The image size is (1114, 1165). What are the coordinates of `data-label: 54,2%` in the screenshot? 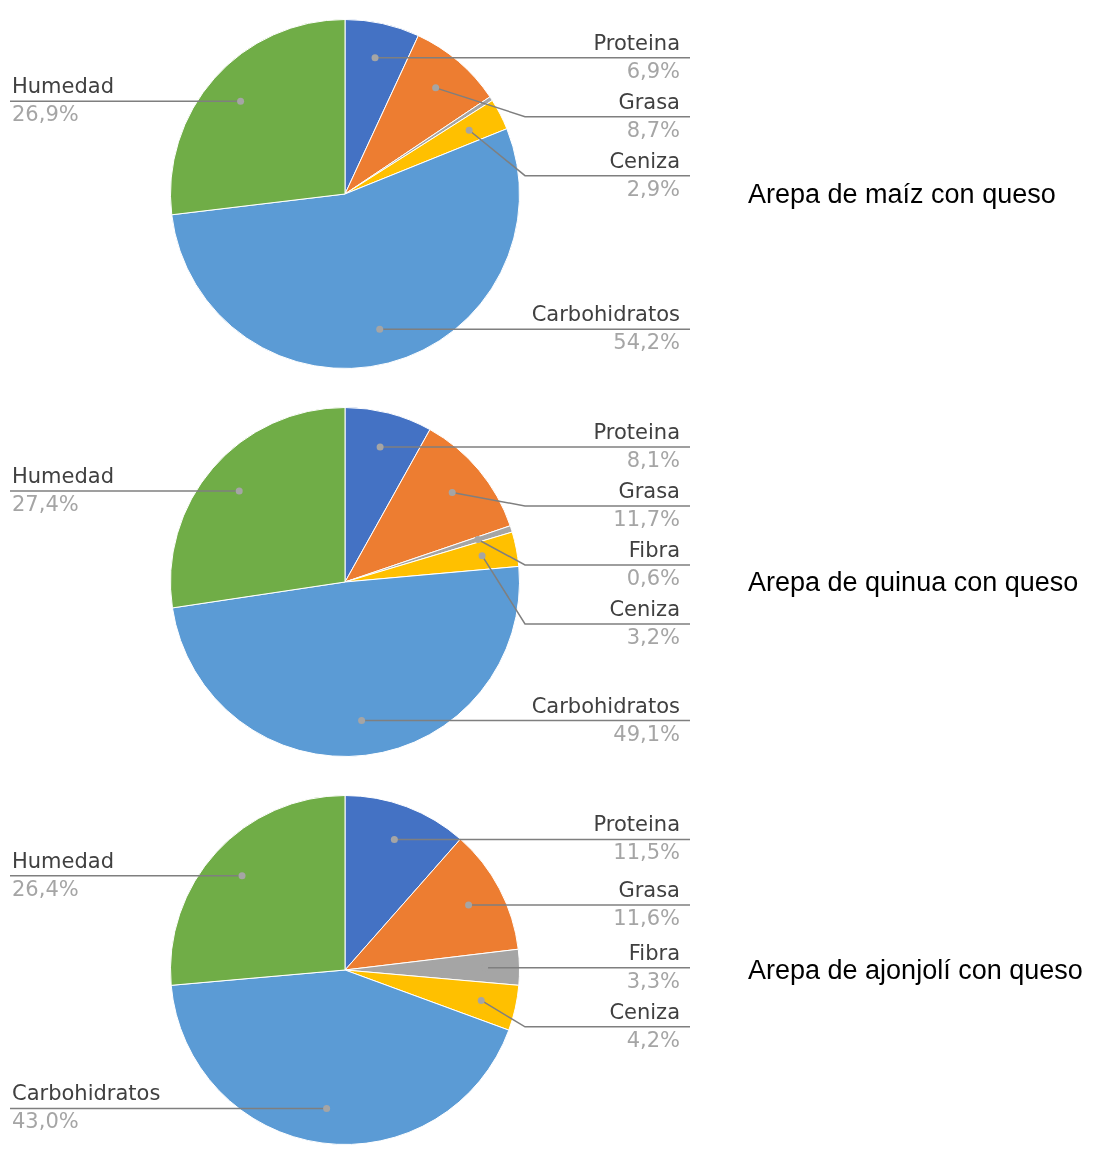 It's located at (646, 342).